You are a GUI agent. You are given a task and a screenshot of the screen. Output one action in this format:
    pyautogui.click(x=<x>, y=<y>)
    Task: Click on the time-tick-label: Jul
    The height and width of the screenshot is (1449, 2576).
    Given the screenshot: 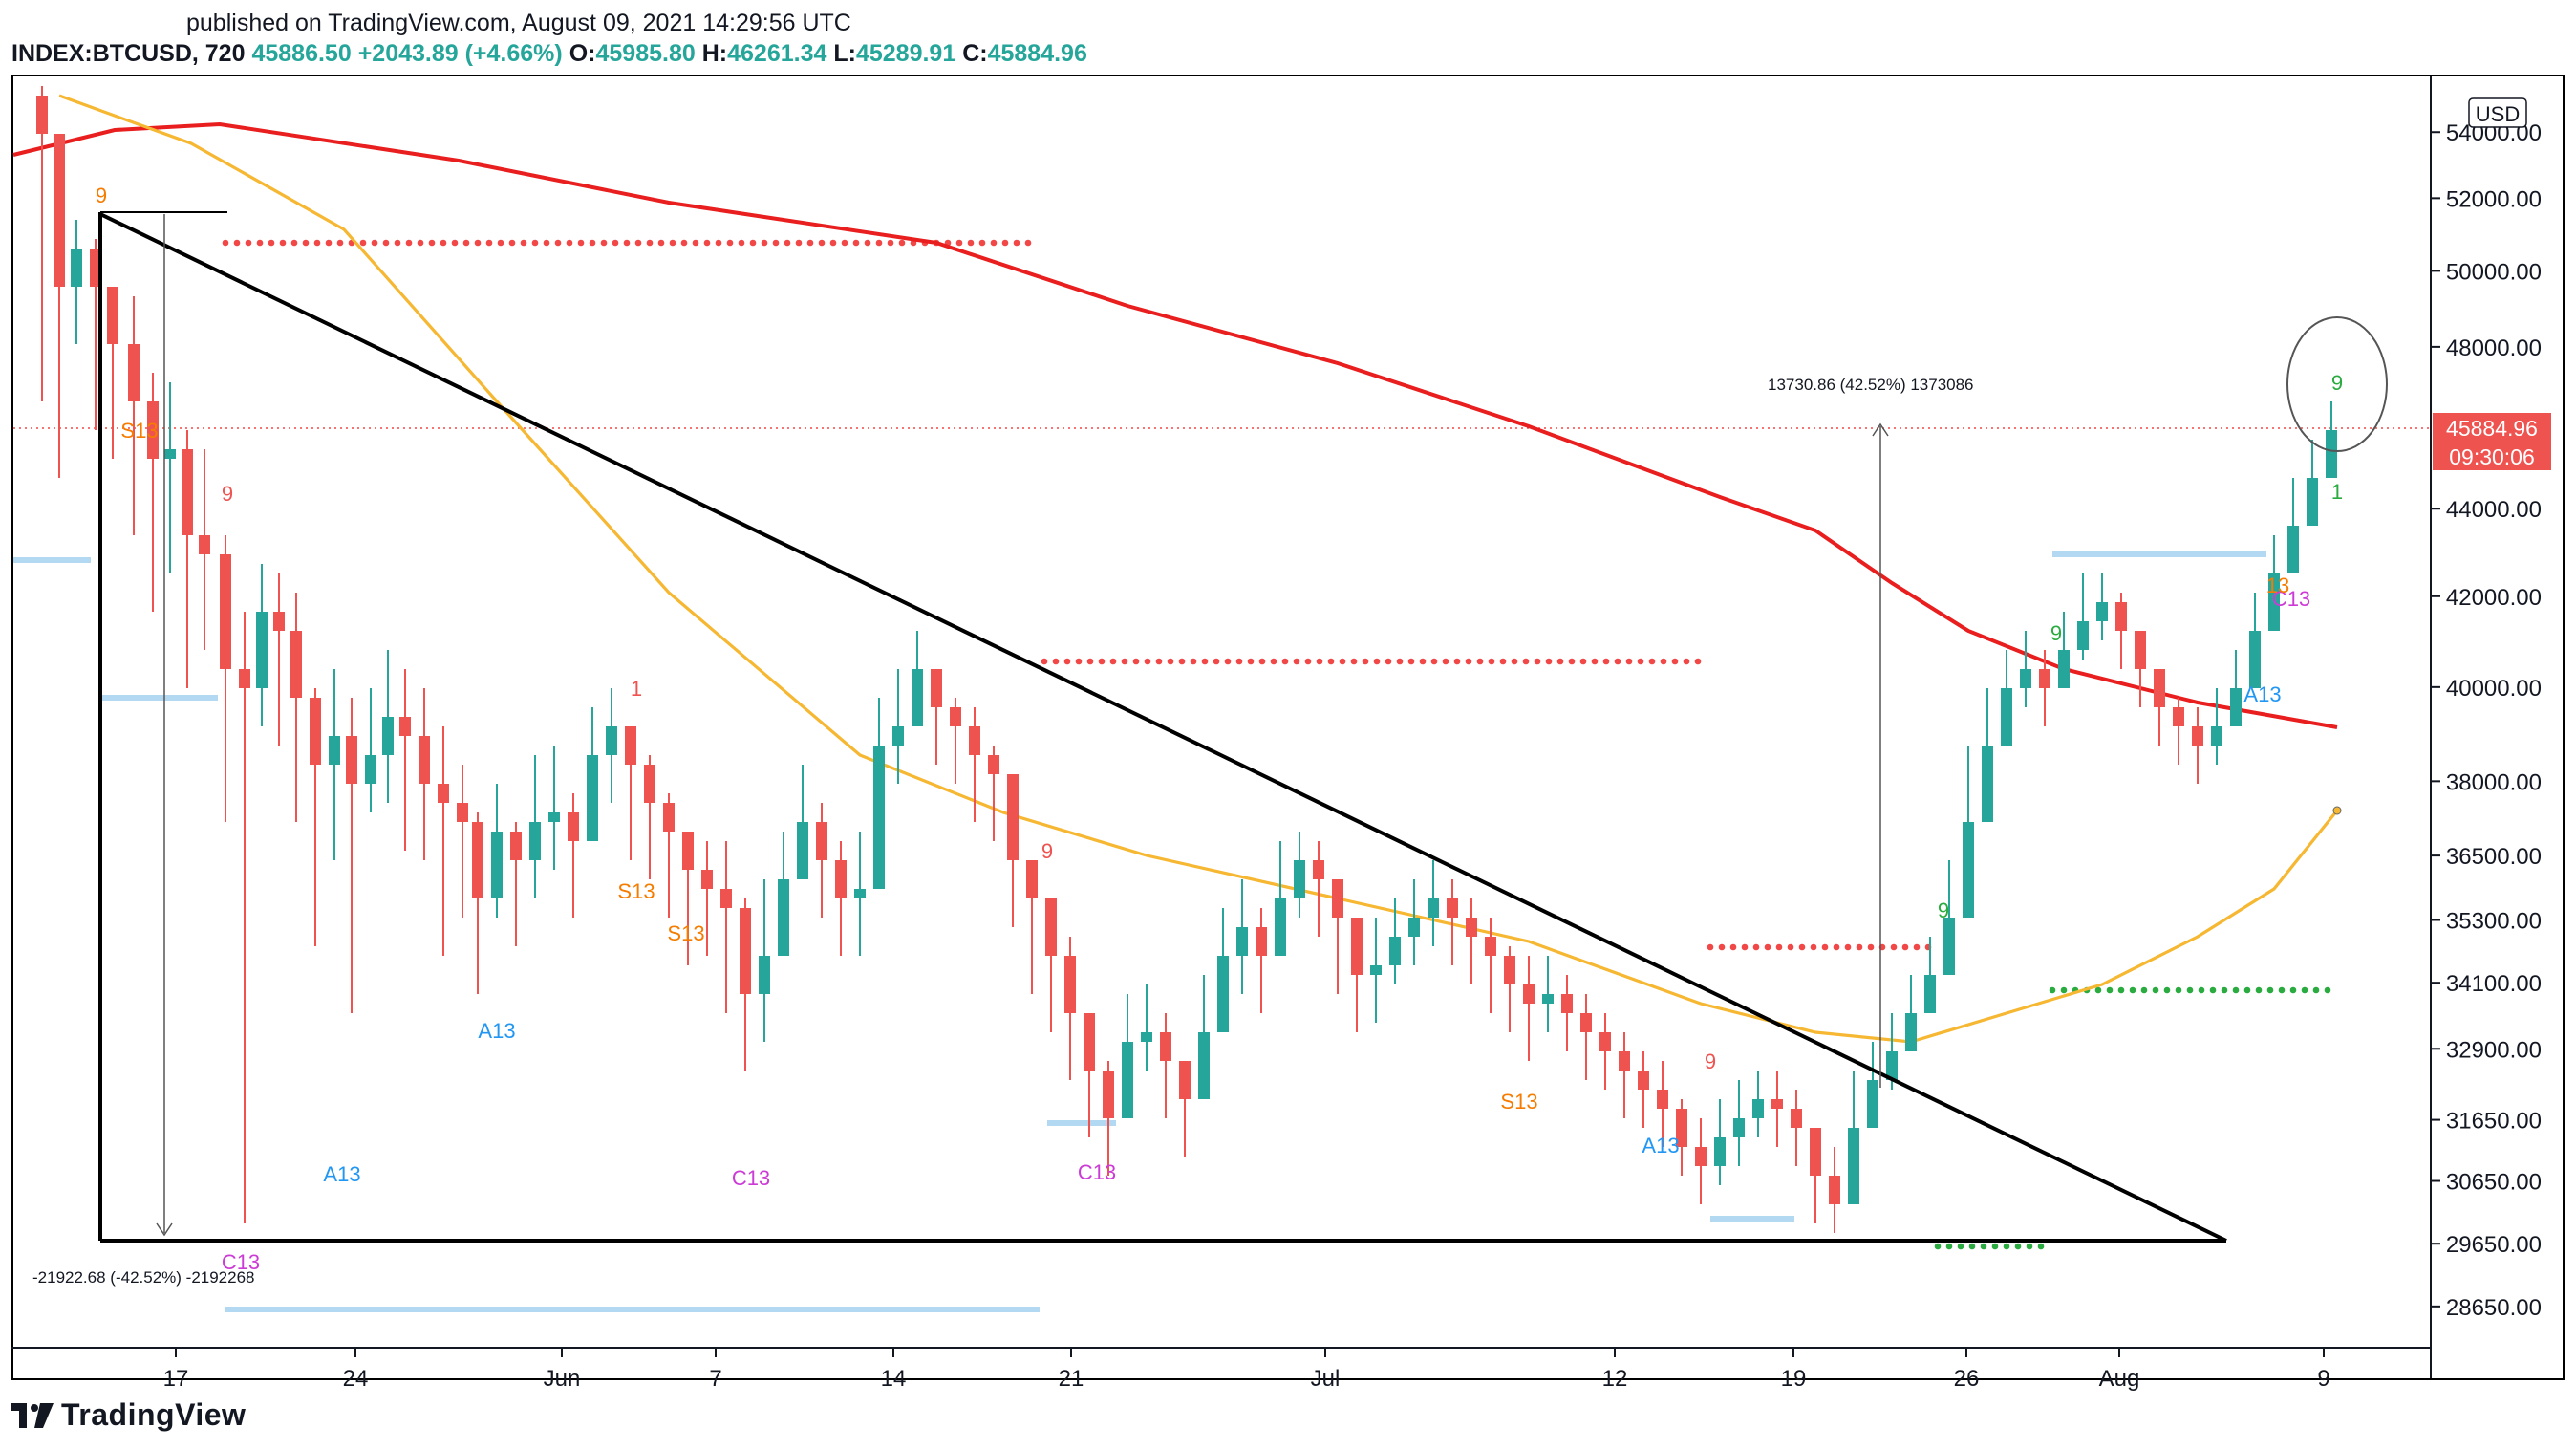 What is the action you would take?
    pyautogui.click(x=1326, y=1379)
    